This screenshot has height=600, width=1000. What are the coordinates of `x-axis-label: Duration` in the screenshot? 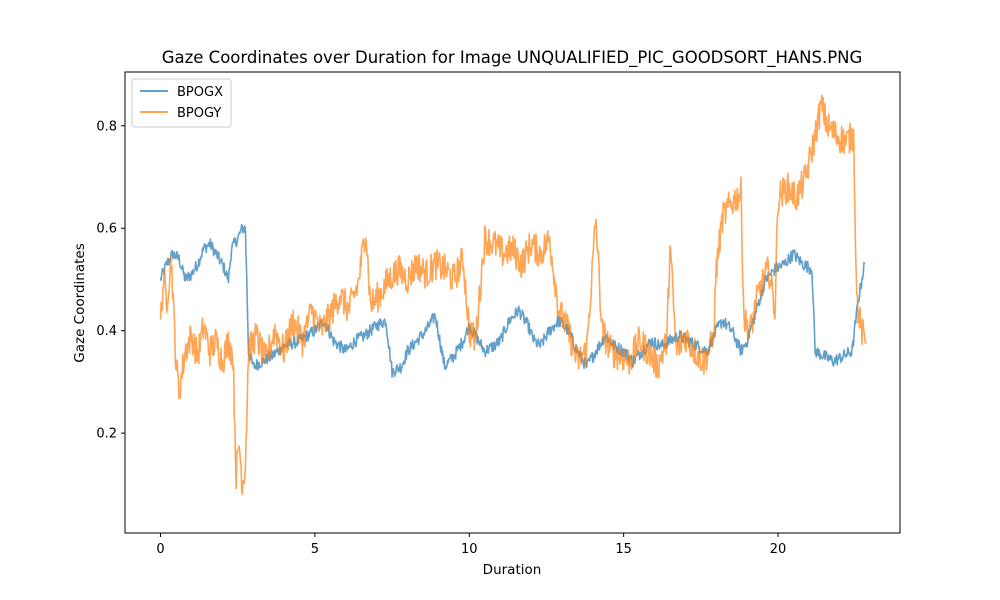 It's located at (512, 570).